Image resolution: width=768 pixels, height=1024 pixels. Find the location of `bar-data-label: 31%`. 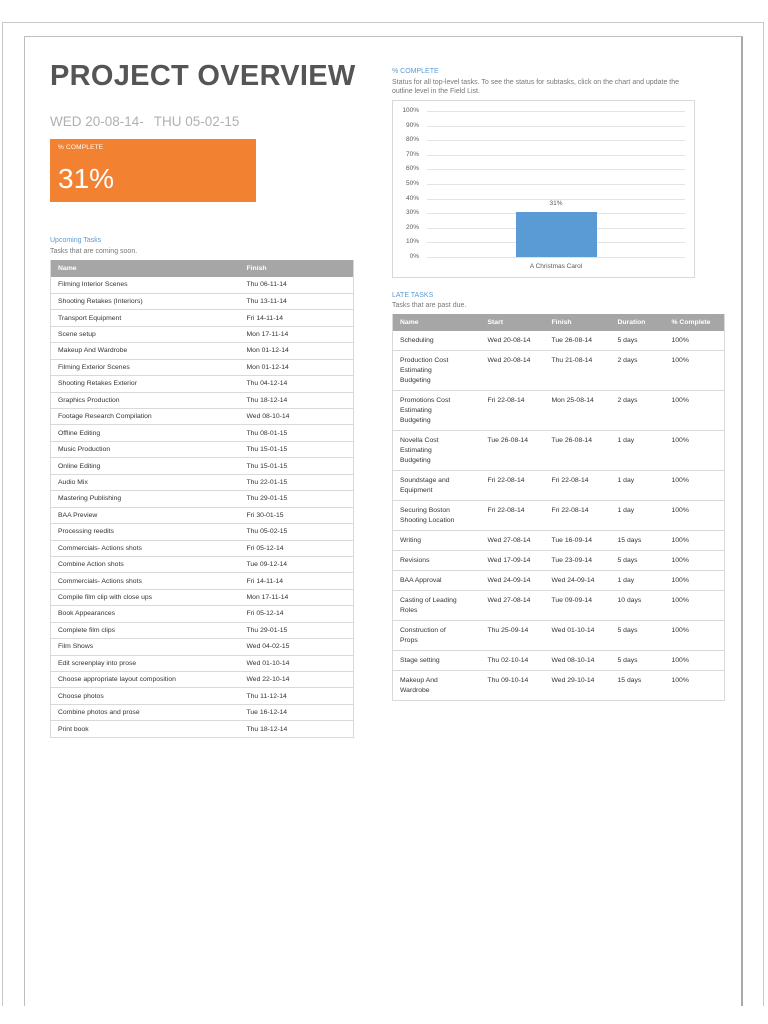

bar-data-label: 31% is located at coordinates (556, 203).